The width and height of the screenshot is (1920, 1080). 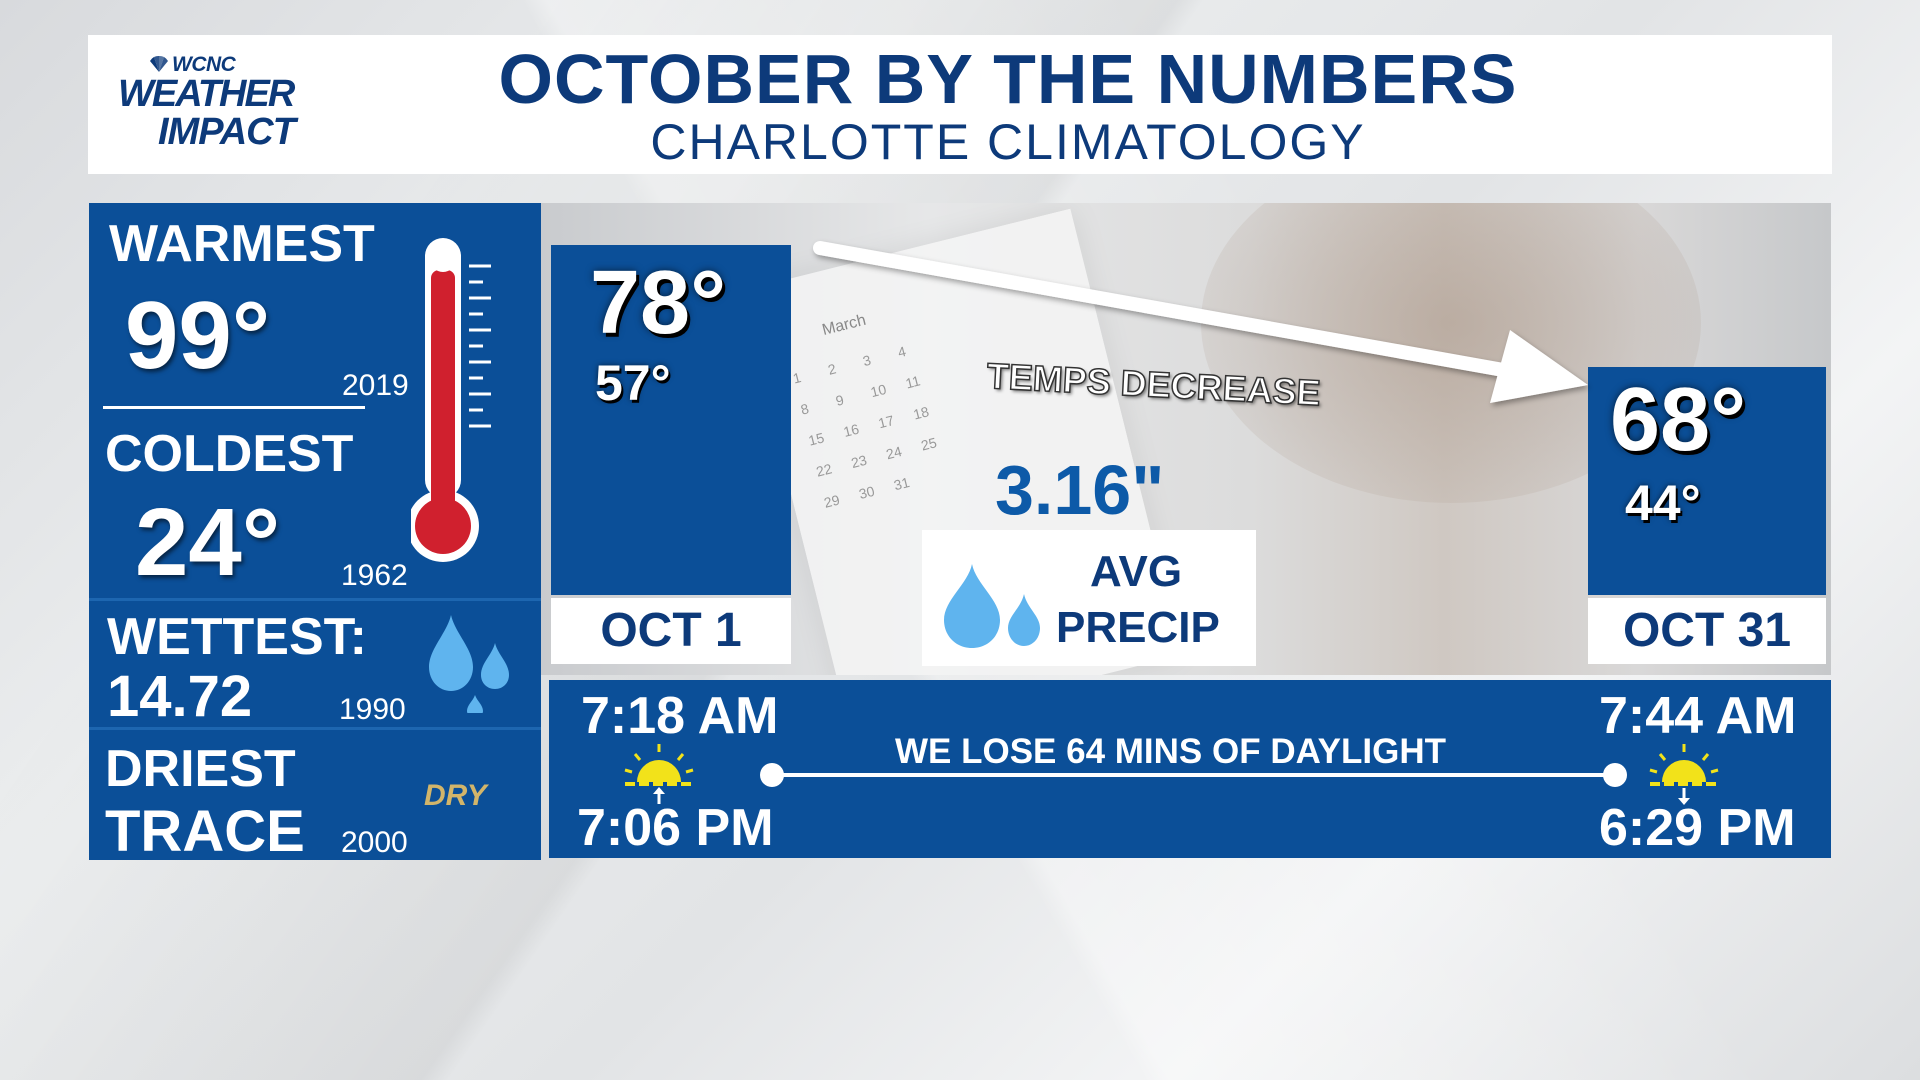 What do you see at coordinates (200, 769) in the screenshot?
I see `driest-label: DRIEST` at bounding box center [200, 769].